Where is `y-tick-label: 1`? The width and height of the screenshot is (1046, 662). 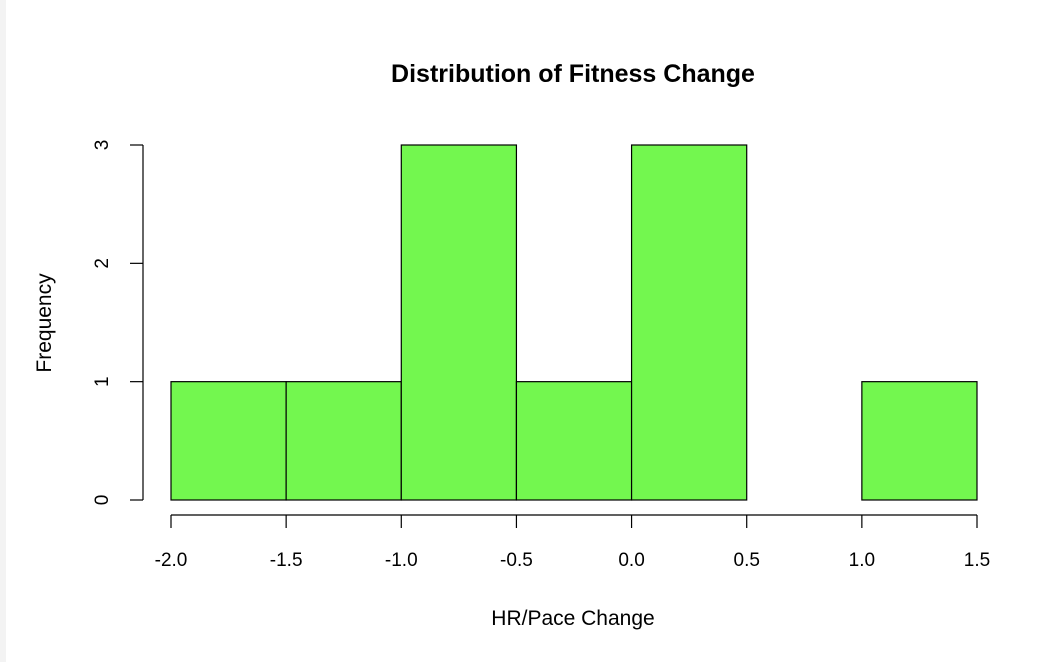
y-tick-label: 1 is located at coordinates (102, 381).